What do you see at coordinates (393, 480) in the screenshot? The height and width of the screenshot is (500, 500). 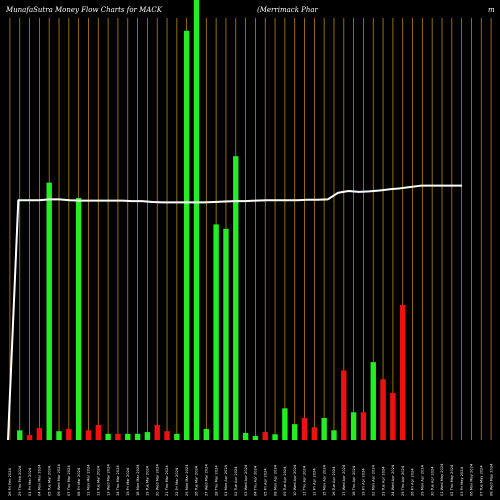 I see `x-tick-label: 24 Wed Apr 2024` at bounding box center [393, 480].